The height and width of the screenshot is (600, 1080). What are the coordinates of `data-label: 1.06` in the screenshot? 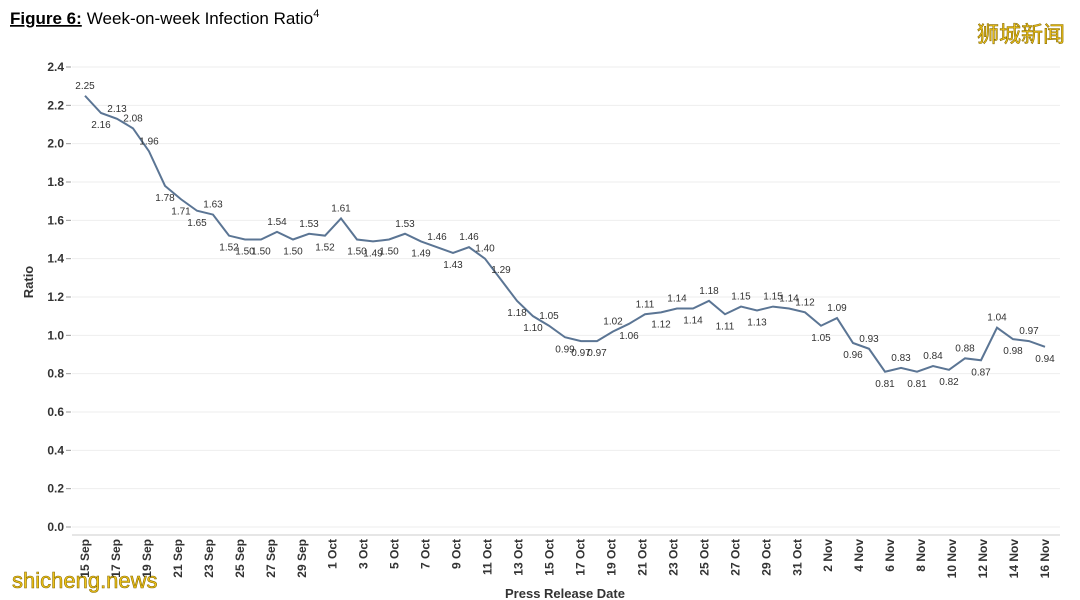 It's located at (629, 336).